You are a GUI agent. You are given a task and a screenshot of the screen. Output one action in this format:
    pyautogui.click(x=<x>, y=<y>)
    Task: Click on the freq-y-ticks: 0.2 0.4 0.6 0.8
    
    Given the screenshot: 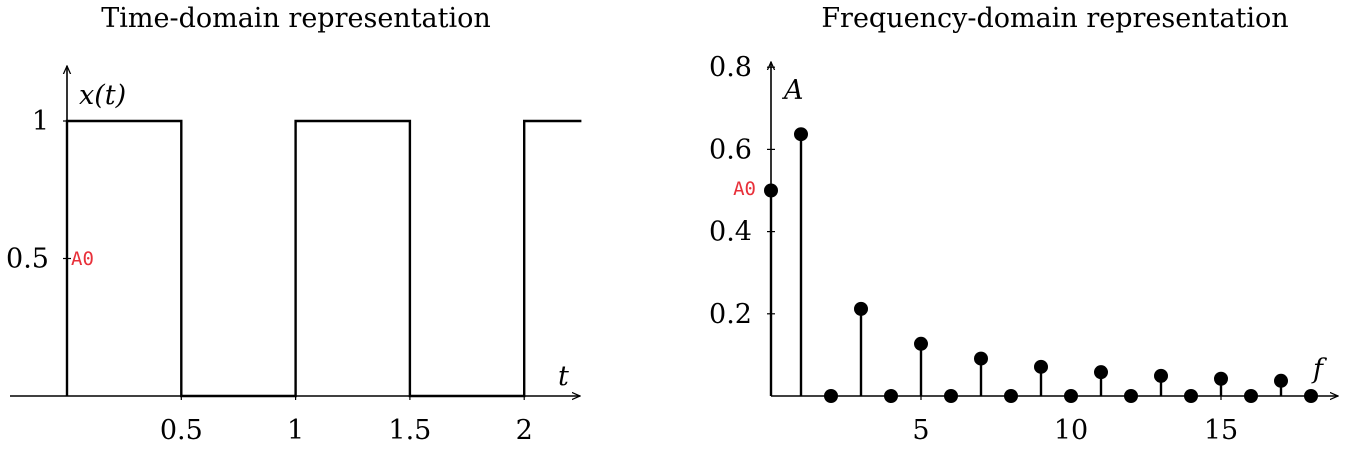 What is the action you would take?
    pyautogui.click(x=742, y=191)
    